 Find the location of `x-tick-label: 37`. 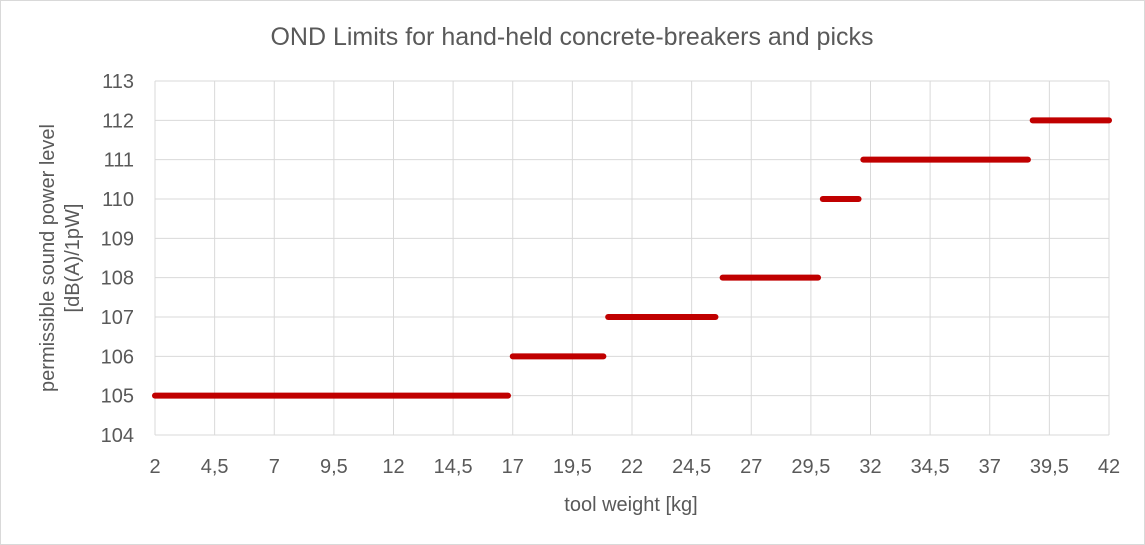

x-tick-label: 37 is located at coordinates (990, 467).